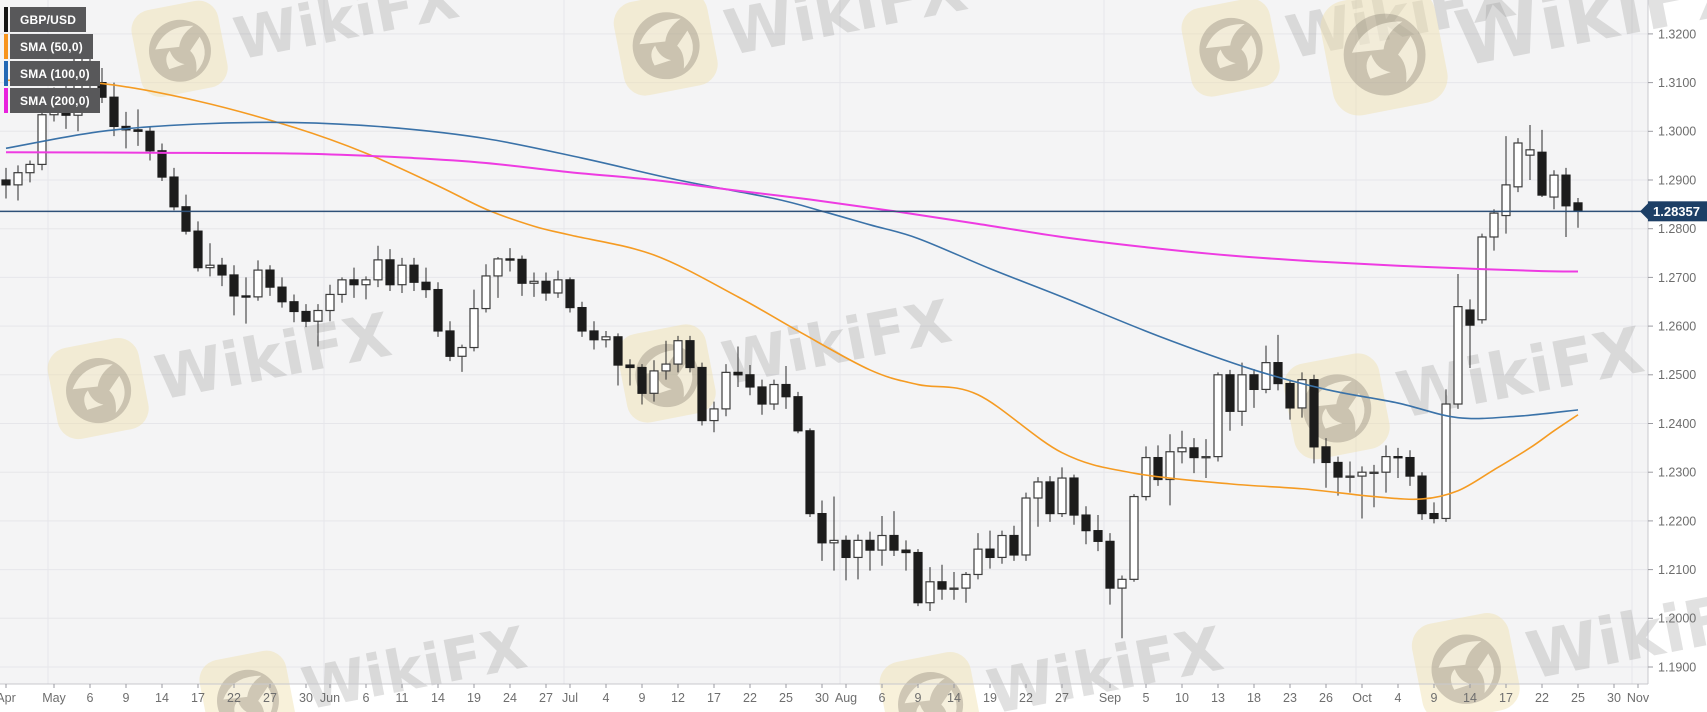 Image resolution: width=1707 pixels, height=712 pixels. Describe the element at coordinates (1677, 521) in the screenshot. I see `y-axis-tick-label: 1.2200` at that location.